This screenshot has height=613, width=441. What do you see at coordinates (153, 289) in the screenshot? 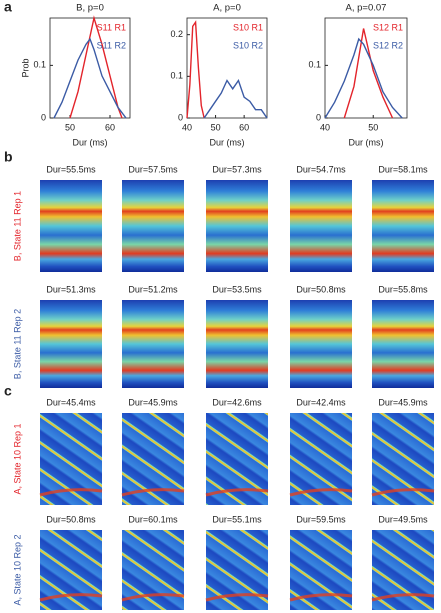
I see `duration-label: Dur=51.2ms` at bounding box center [153, 289].